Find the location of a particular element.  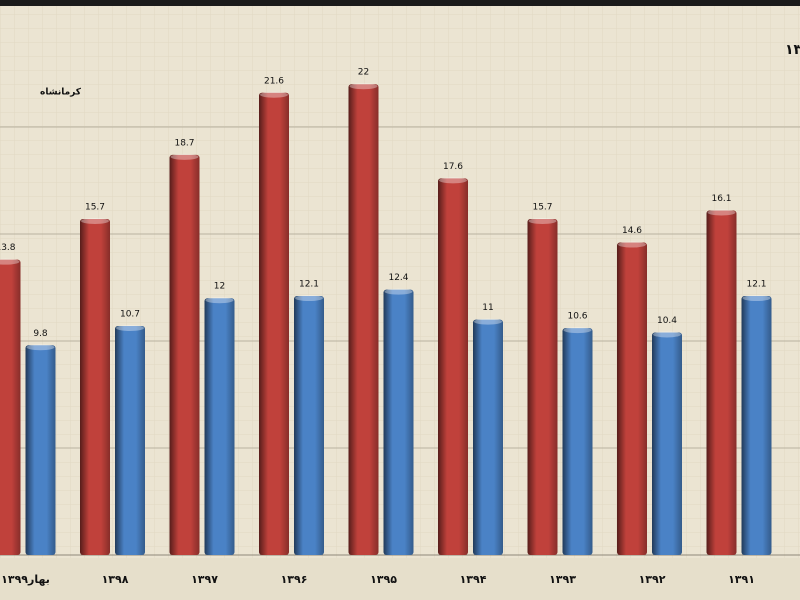

x-tick-label: ۱۳۹۸ is located at coordinates (115, 579).